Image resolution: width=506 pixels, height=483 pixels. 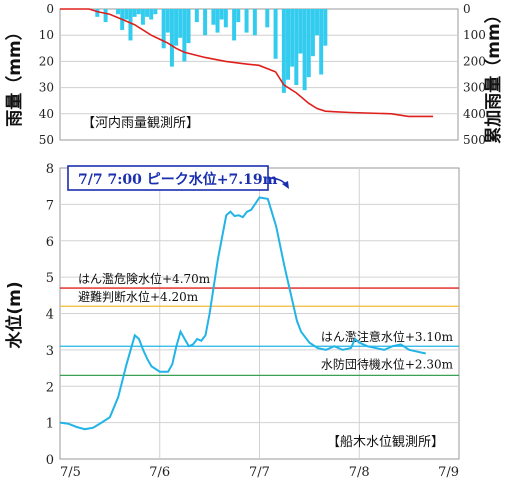 What do you see at coordinates (474, 74) in the screenshot?
I see `rainfall-right-tick-labels: 0 100 200 300 400 500` at bounding box center [474, 74].